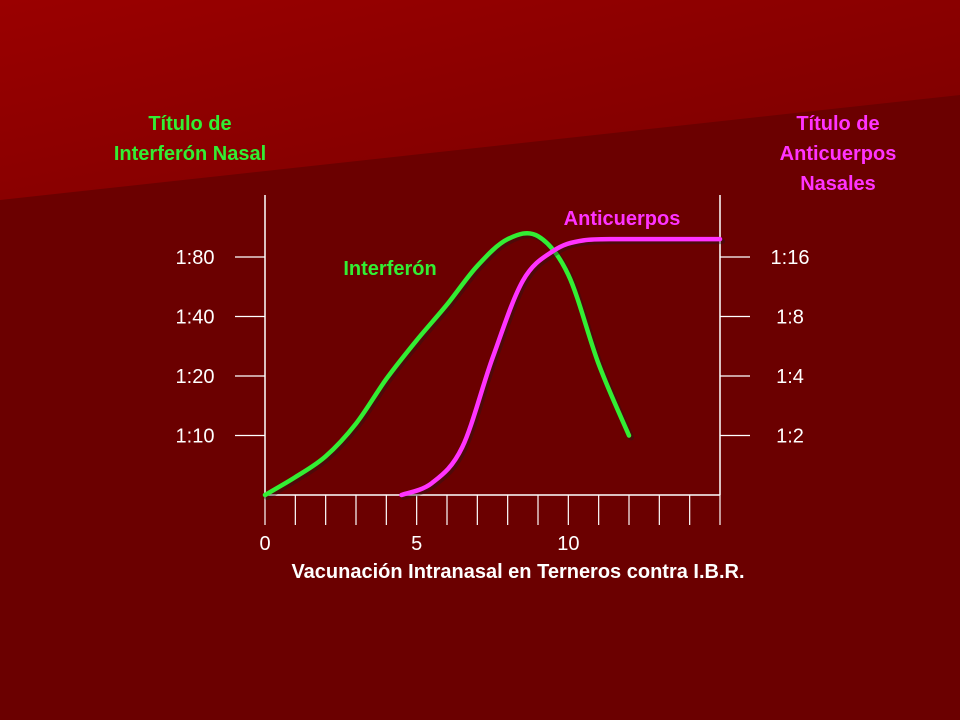  Describe the element at coordinates (838, 184) in the screenshot. I see `y-axis-title-right: Nasales` at that location.